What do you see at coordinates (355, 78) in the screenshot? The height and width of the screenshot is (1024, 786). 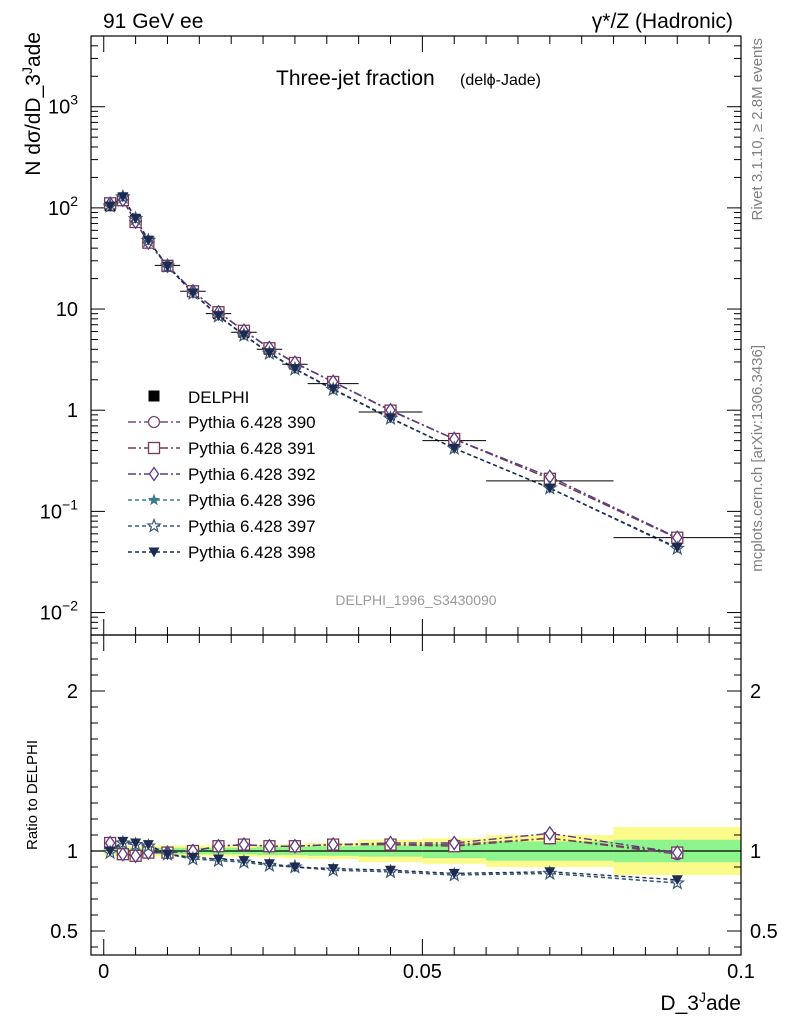 I see `chart-title-main: Three-jet fraction` at bounding box center [355, 78].